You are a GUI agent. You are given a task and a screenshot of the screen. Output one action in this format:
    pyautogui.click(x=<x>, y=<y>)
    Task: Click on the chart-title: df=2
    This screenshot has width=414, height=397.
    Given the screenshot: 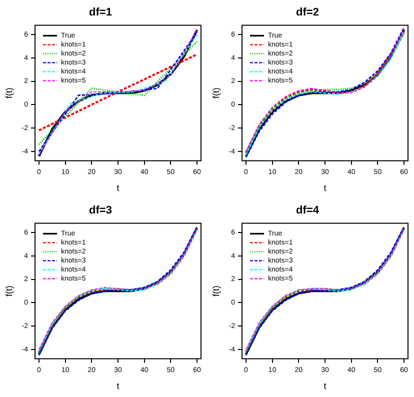 What is the action you would take?
    pyautogui.click(x=307, y=12)
    